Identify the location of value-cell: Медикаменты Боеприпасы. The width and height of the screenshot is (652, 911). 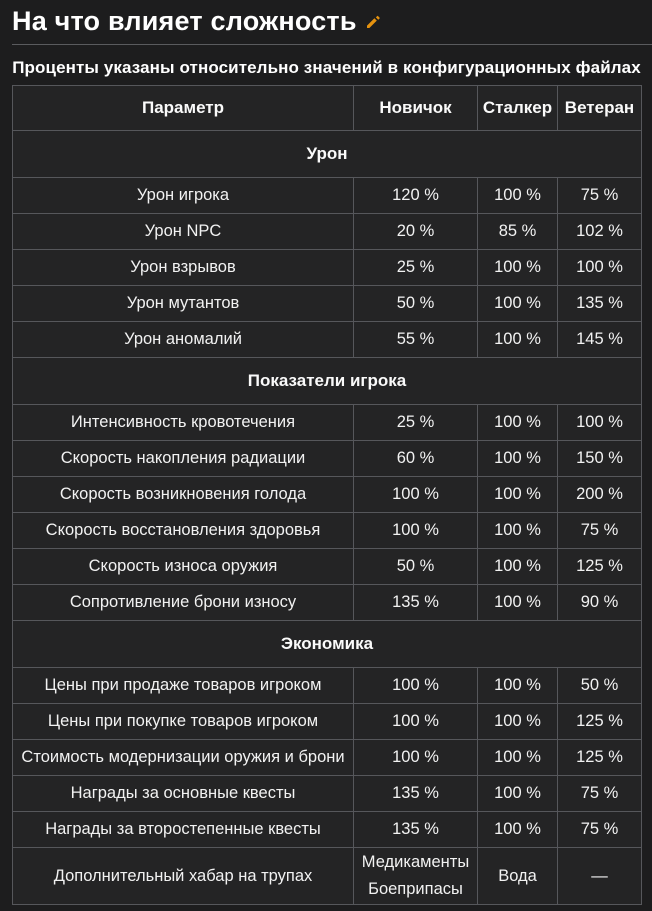
(415, 876).